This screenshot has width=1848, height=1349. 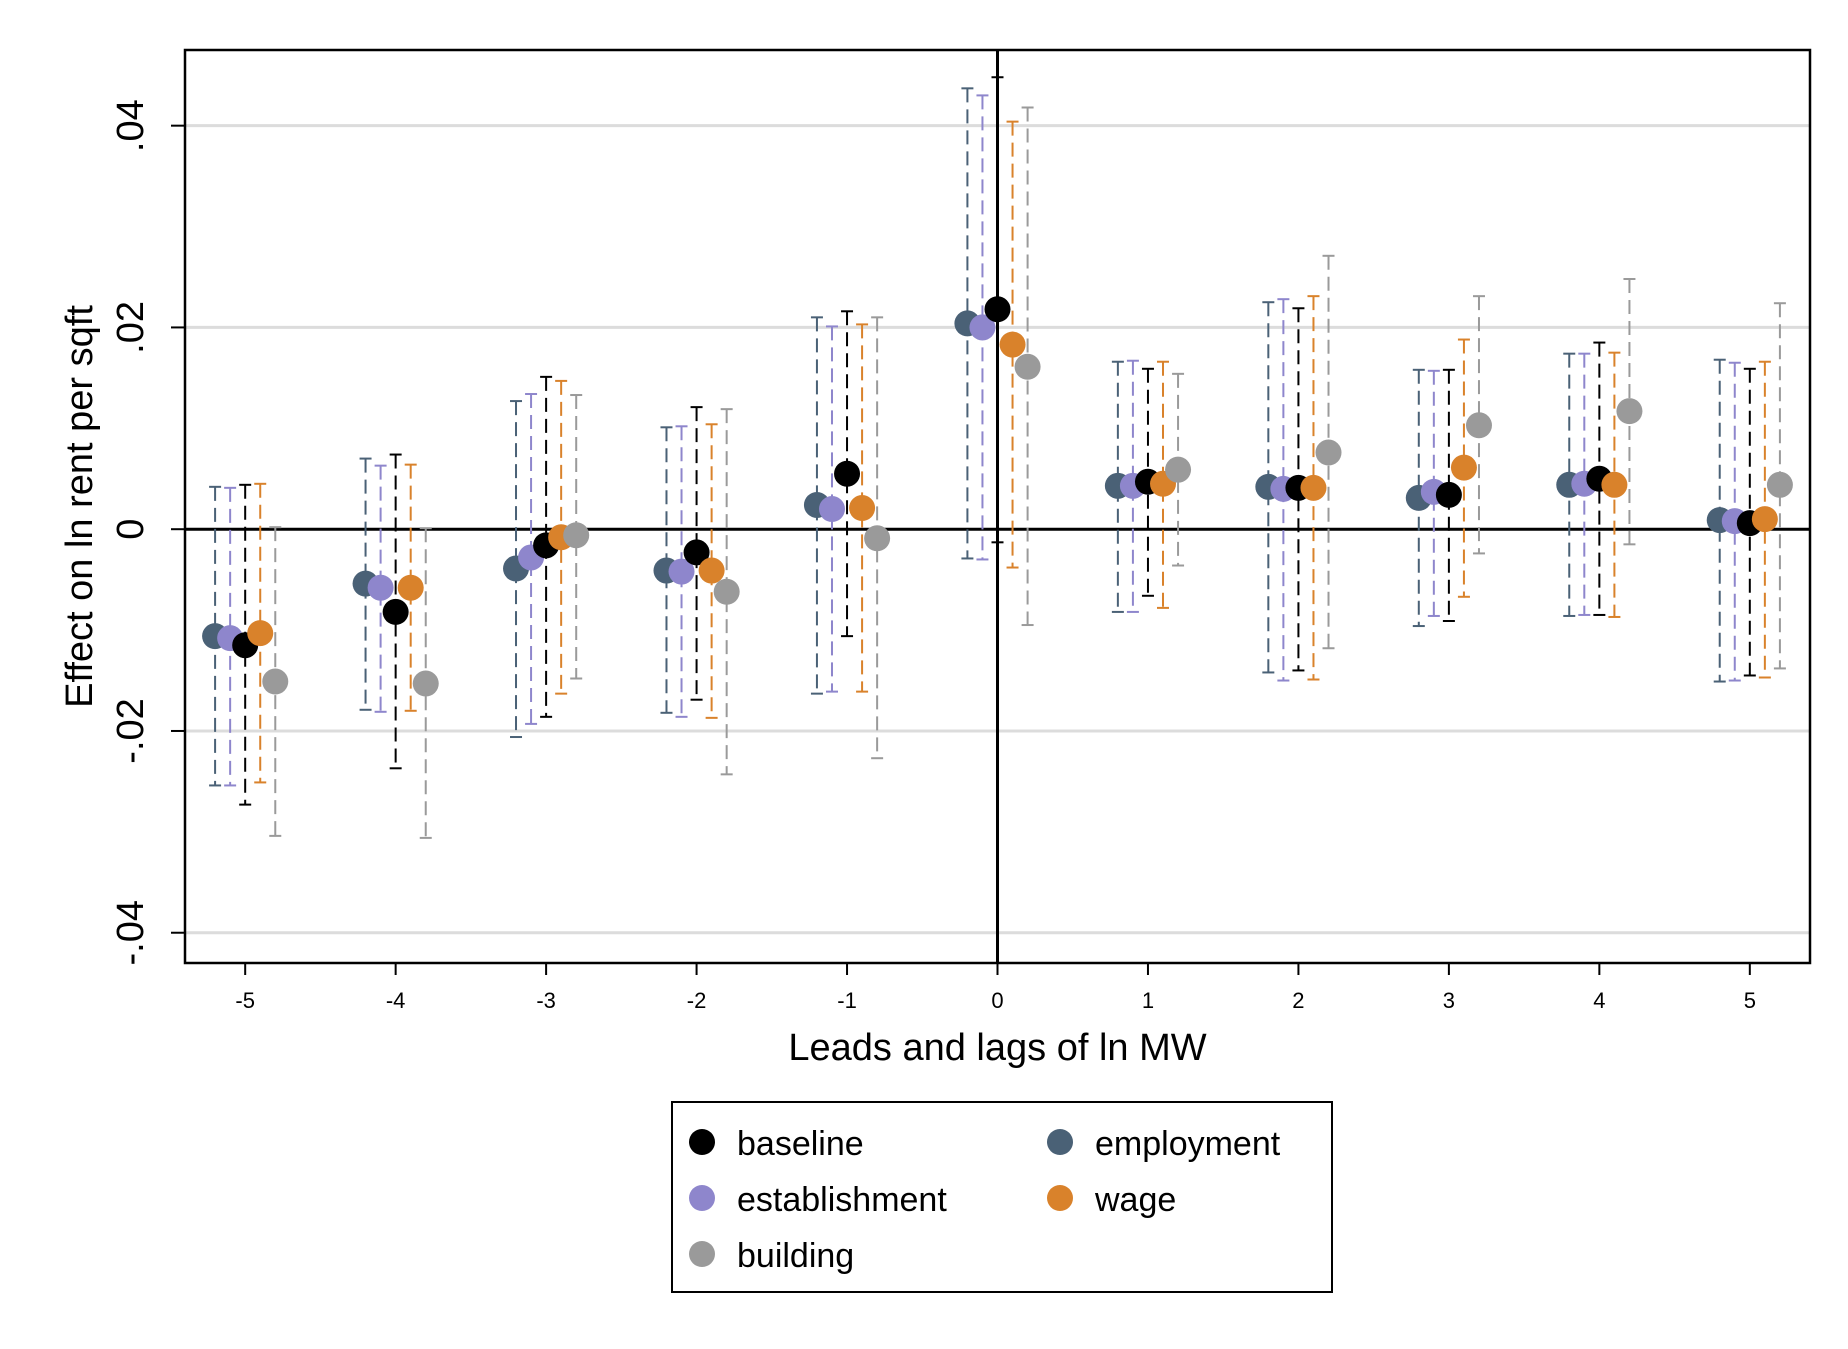 I want to click on x-axis-ticks: -5 -4 -3 -2 -1 0 1 2 3 4 5, so click(x=995, y=988).